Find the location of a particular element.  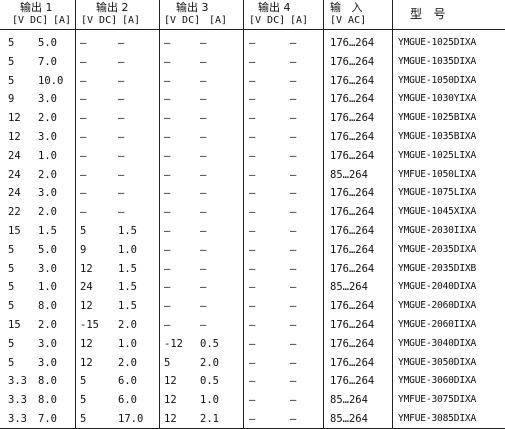

output3-current: 1.0 is located at coordinates (209, 400).